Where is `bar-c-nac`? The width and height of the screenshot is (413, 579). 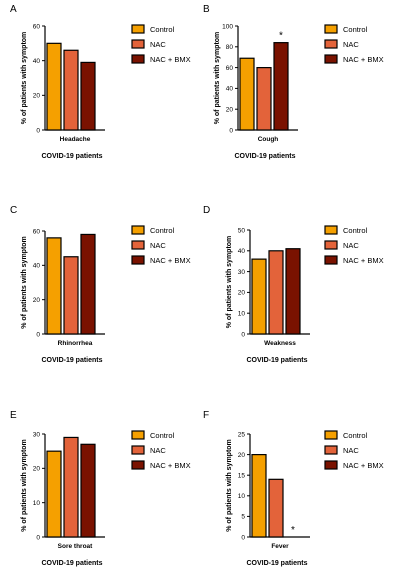 bar-c-nac is located at coordinates (71, 295).